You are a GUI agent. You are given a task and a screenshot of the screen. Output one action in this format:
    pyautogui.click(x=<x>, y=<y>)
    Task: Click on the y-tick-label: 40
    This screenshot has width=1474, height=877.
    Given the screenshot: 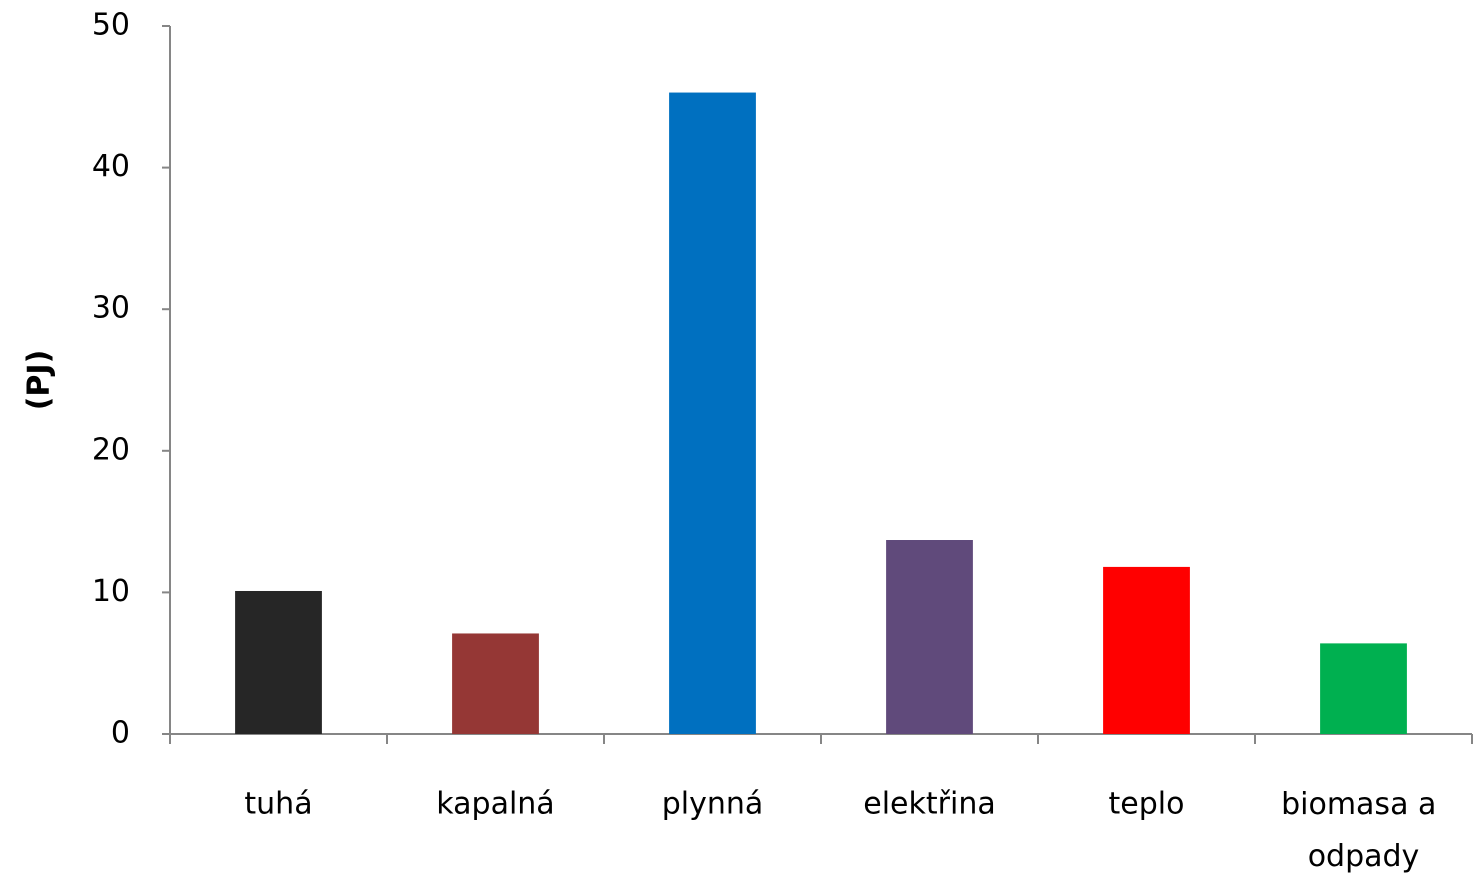 What is the action you would take?
    pyautogui.click(x=111, y=166)
    